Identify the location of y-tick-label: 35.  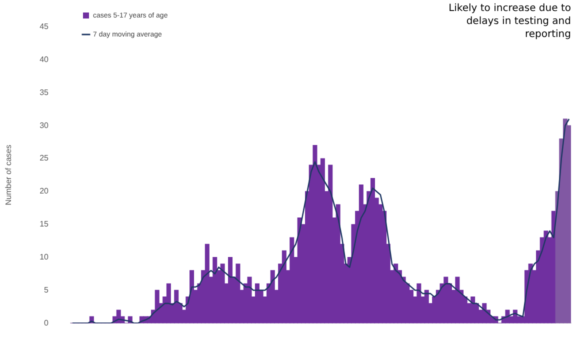
(45, 92).